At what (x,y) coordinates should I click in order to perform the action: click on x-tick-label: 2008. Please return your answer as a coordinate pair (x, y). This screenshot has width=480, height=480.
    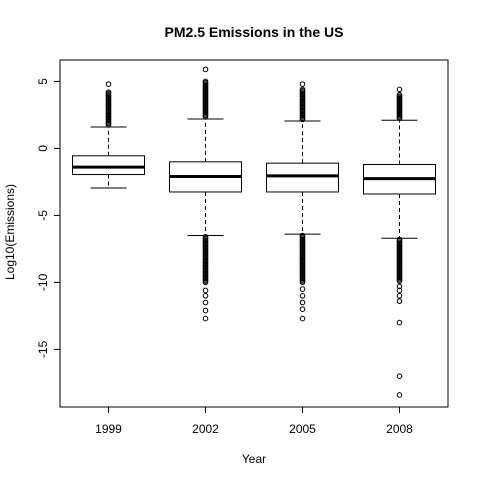
    Looking at the image, I should click on (399, 429).